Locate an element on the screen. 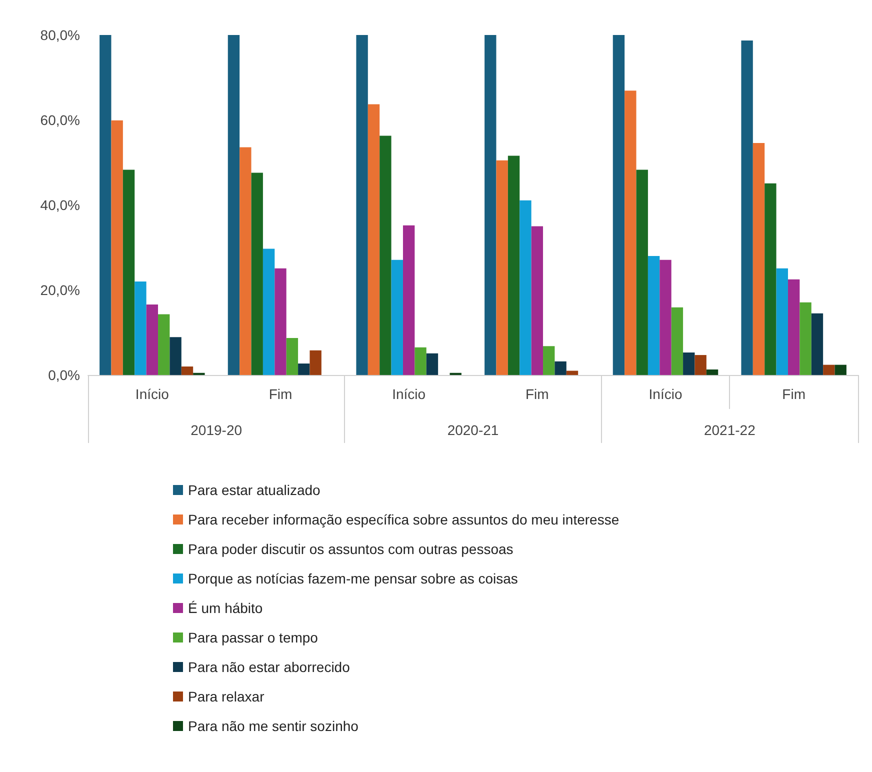 The height and width of the screenshot is (772, 872). legend-label: Para receber informação específica sobre assuntos do meu interesse is located at coordinates (404, 520).